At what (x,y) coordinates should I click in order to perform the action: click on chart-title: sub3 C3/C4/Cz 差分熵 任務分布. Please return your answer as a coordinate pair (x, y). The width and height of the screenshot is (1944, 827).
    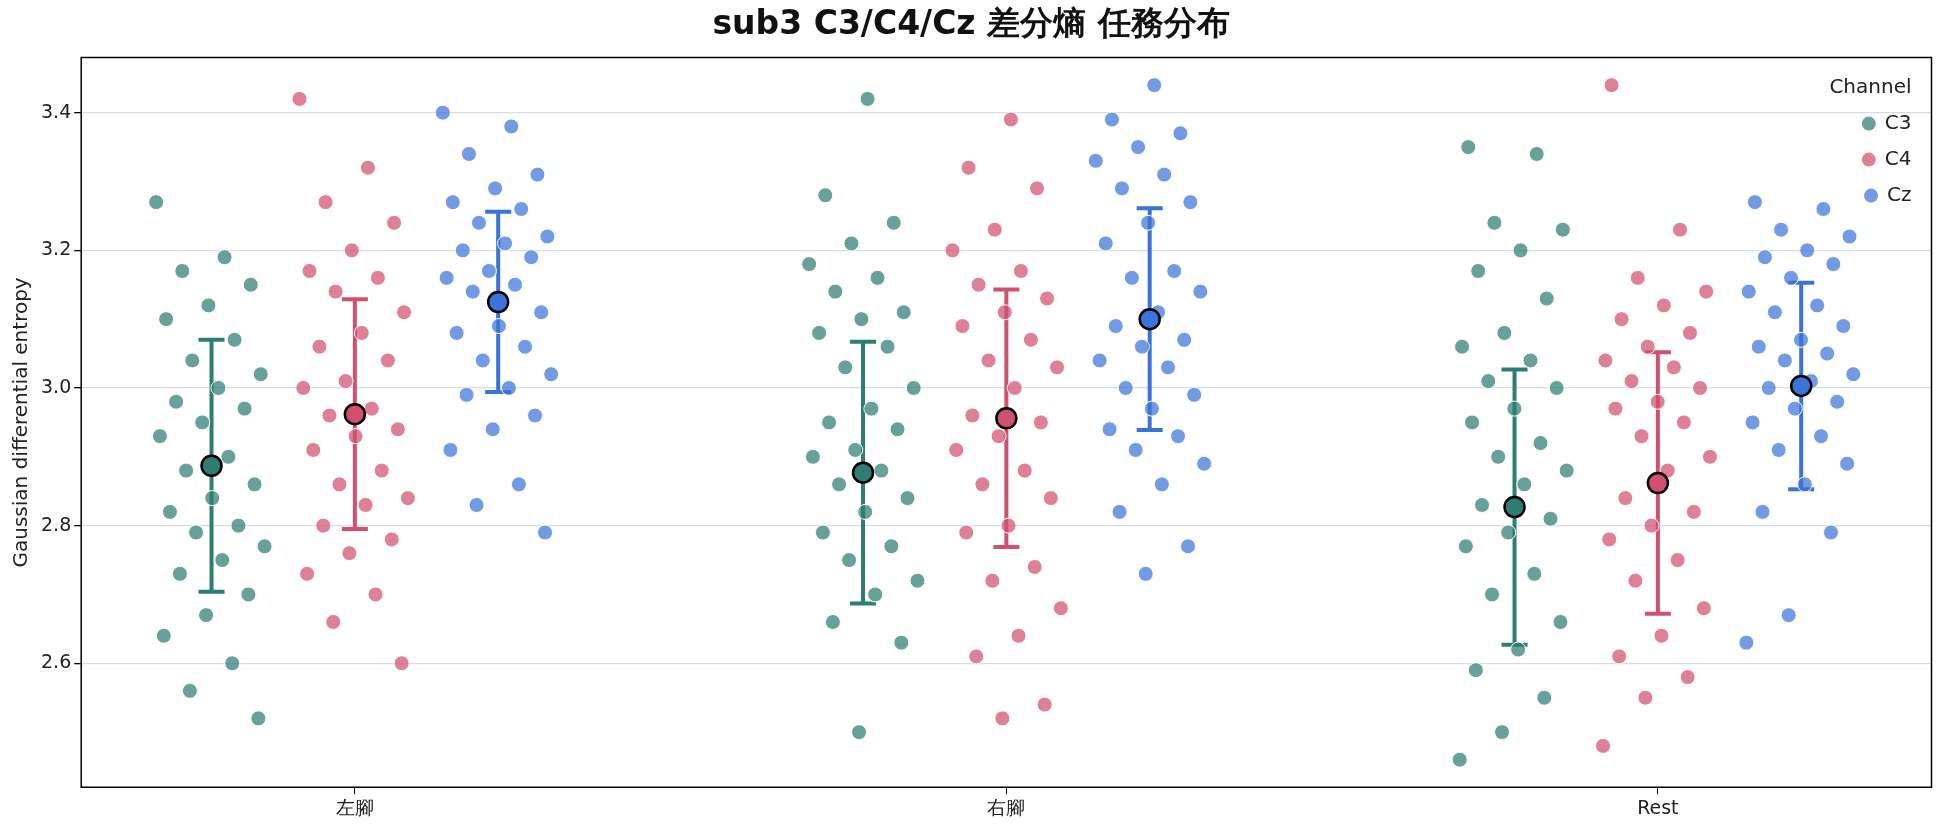
    Looking at the image, I should click on (971, 23).